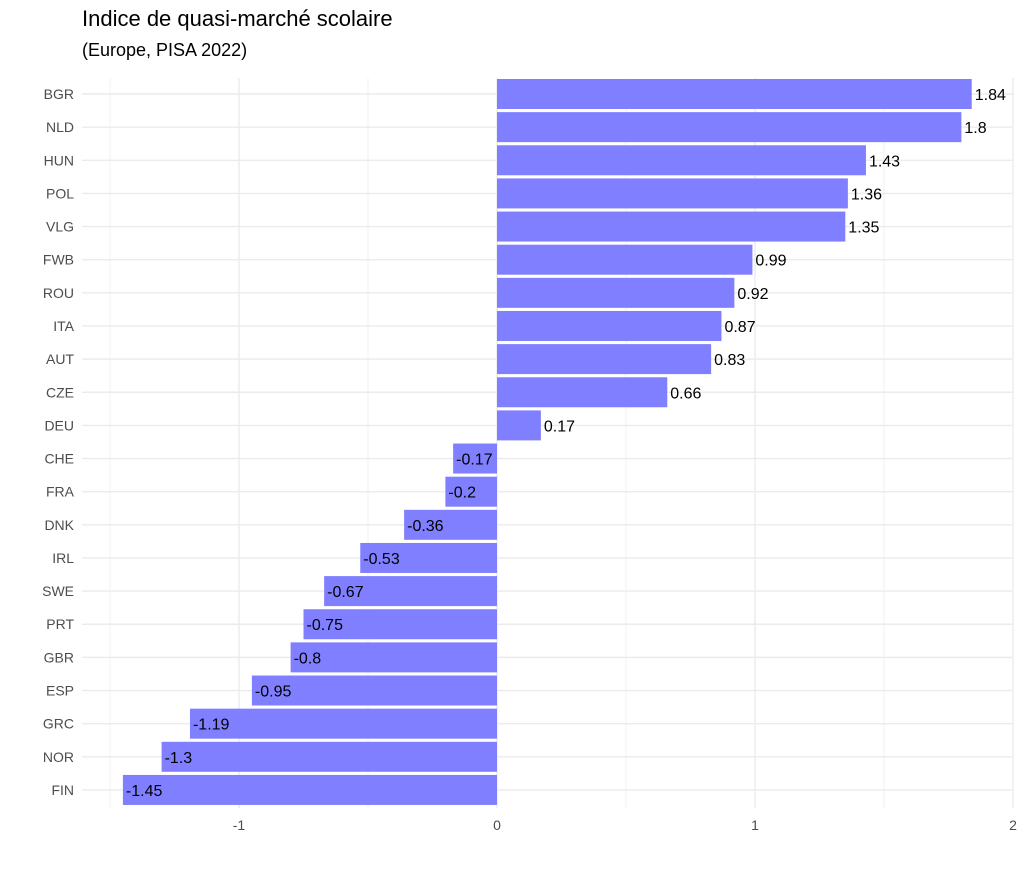 Image resolution: width=1024 pixels, height=869 pixels. Describe the element at coordinates (62, 790) in the screenshot. I see `y-tick-label: FIN` at that location.